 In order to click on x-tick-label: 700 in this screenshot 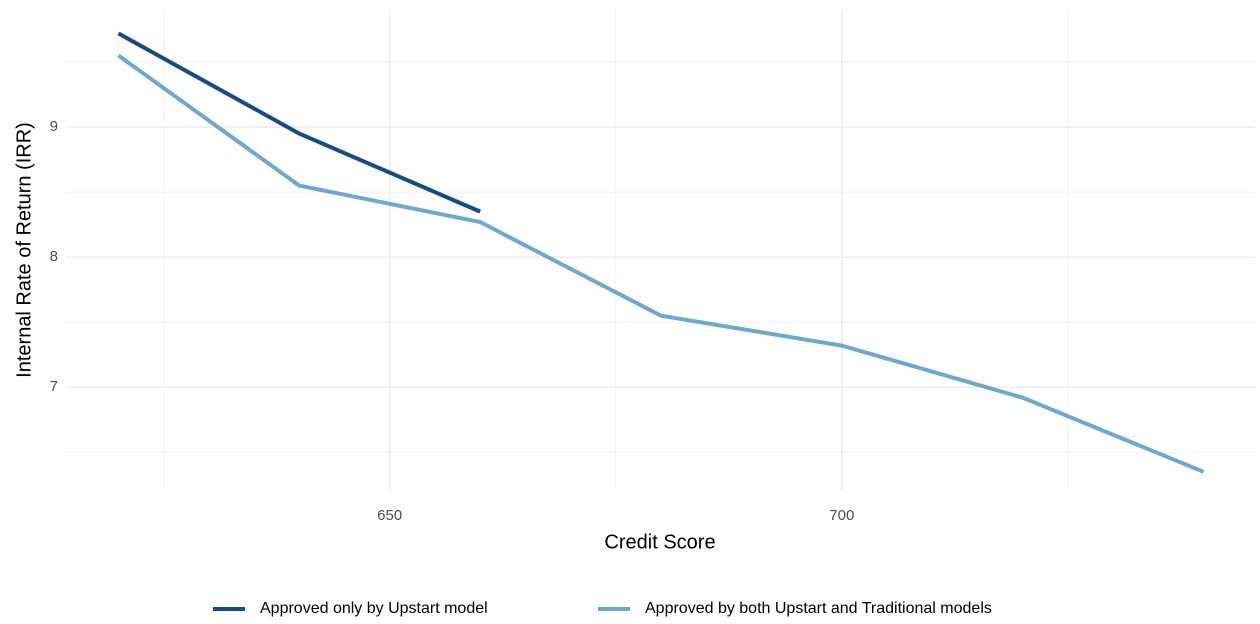, I will do `click(841, 515)`.